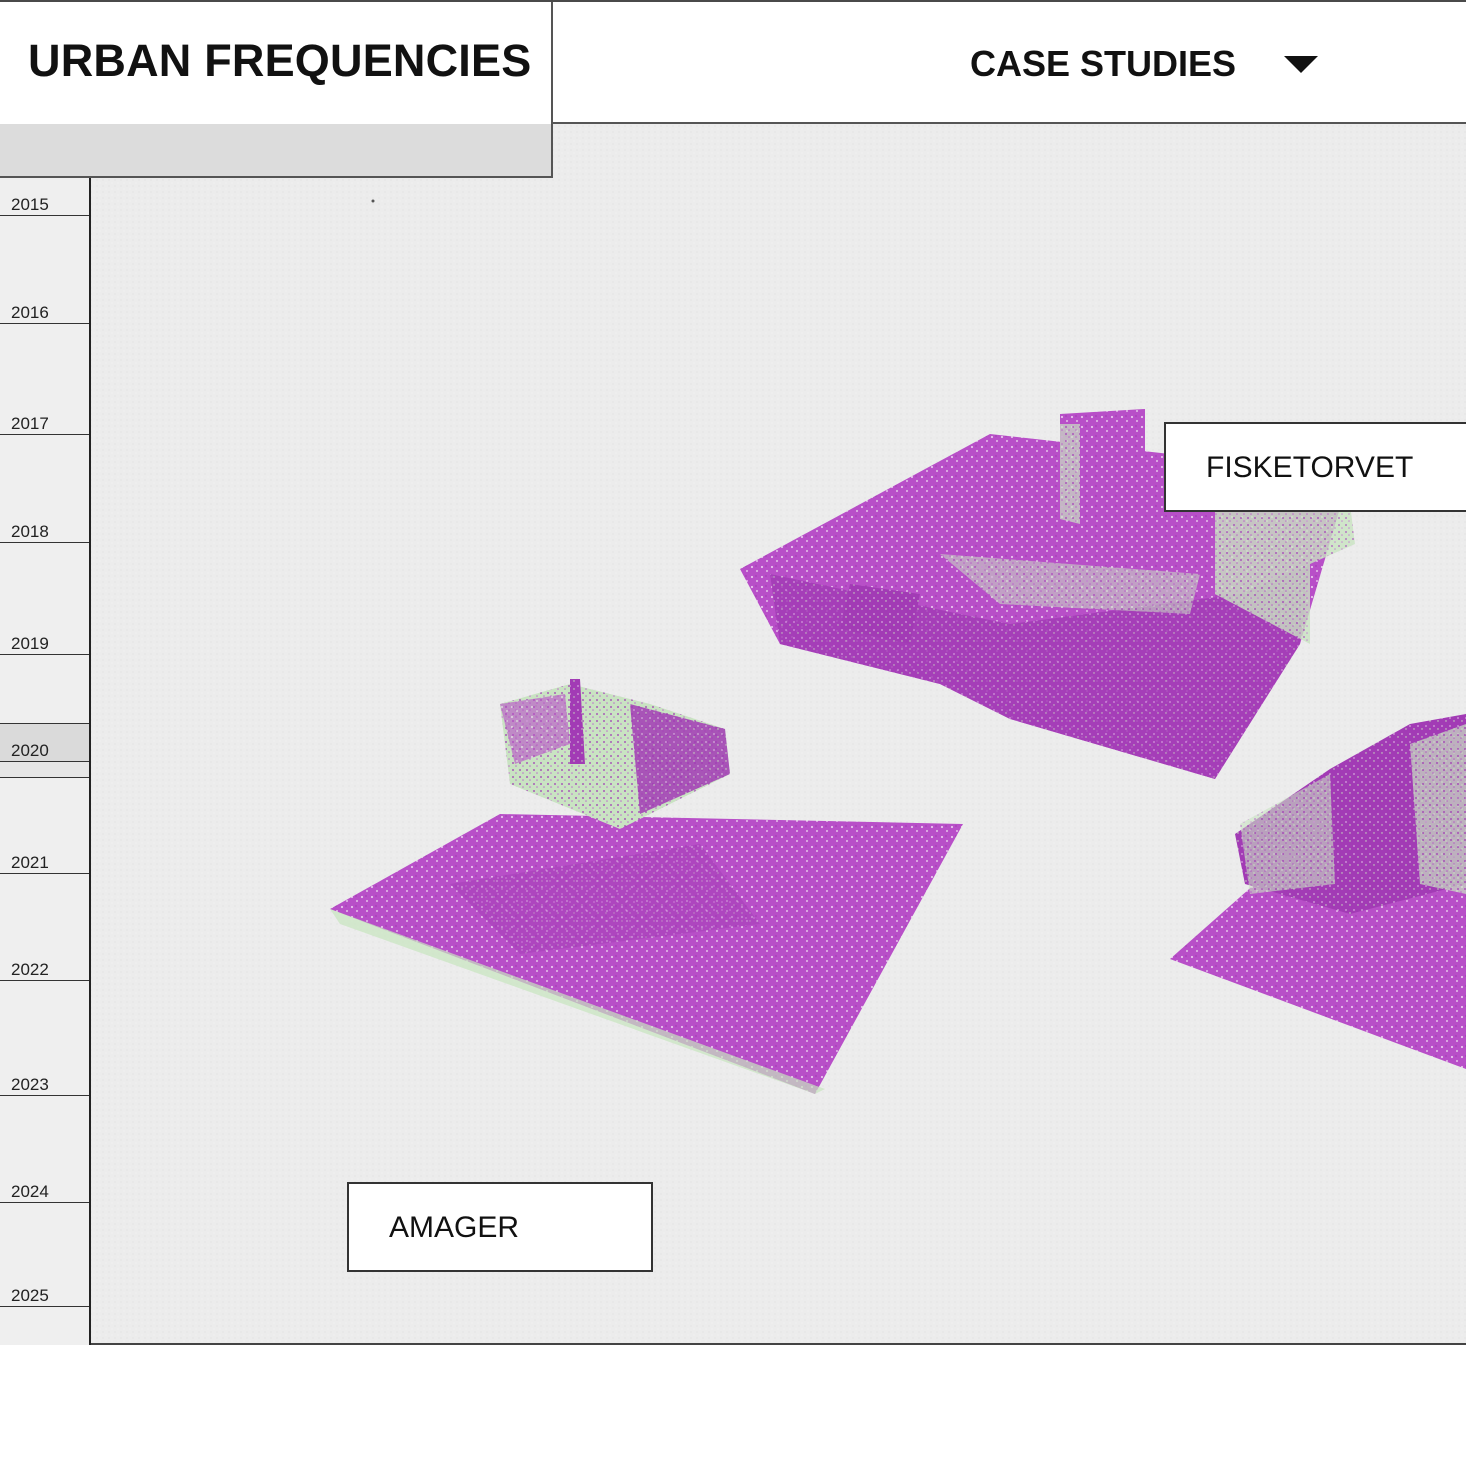  Describe the element at coordinates (30, 862) in the screenshot. I see `year-label: 2021` at that location.